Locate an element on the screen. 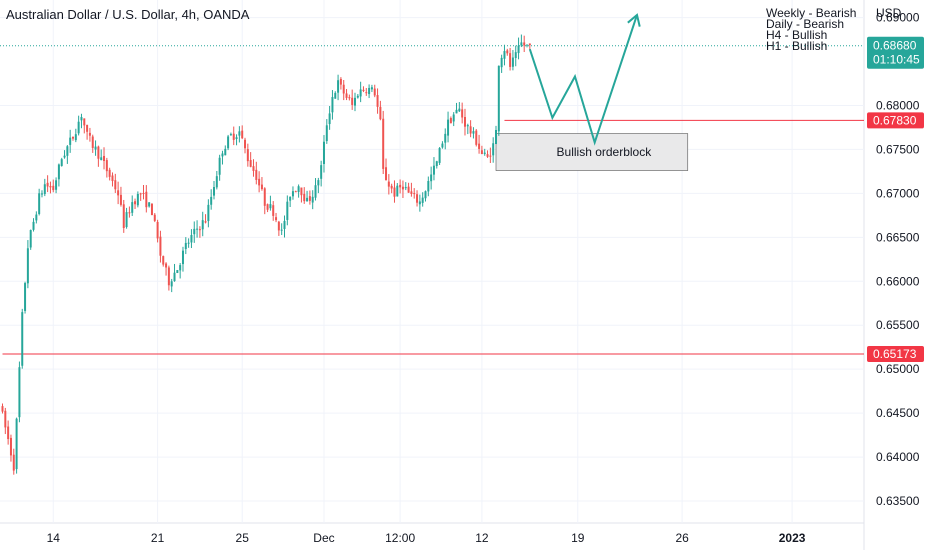 This screenshot has width=932, height=550. x-tick-label: 25 is located at coordinates (243, 538).